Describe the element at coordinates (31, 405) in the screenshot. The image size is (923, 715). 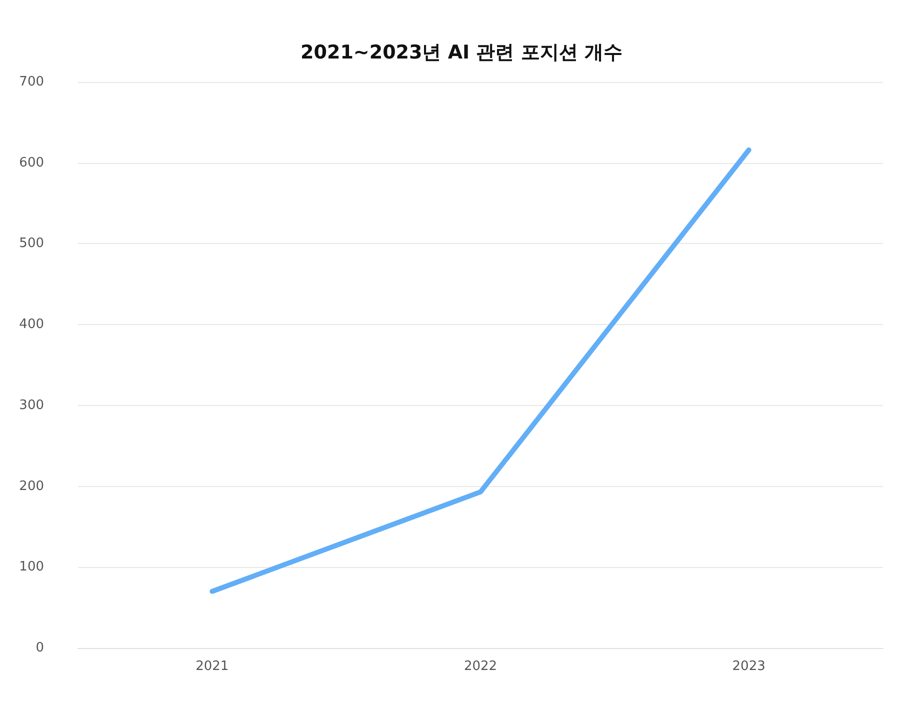
I see `y-tick-label: 300` at that location.